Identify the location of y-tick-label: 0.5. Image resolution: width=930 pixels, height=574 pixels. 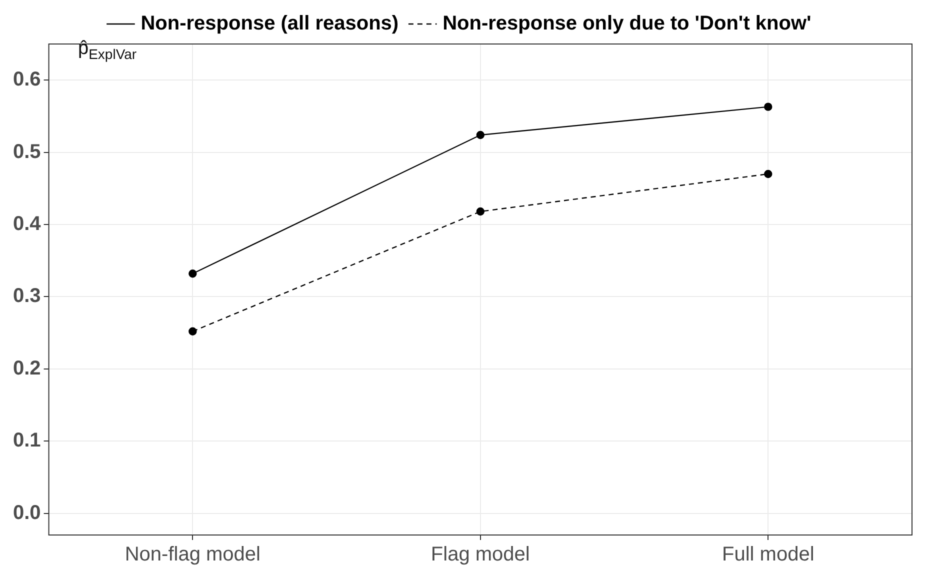
(26, 151).